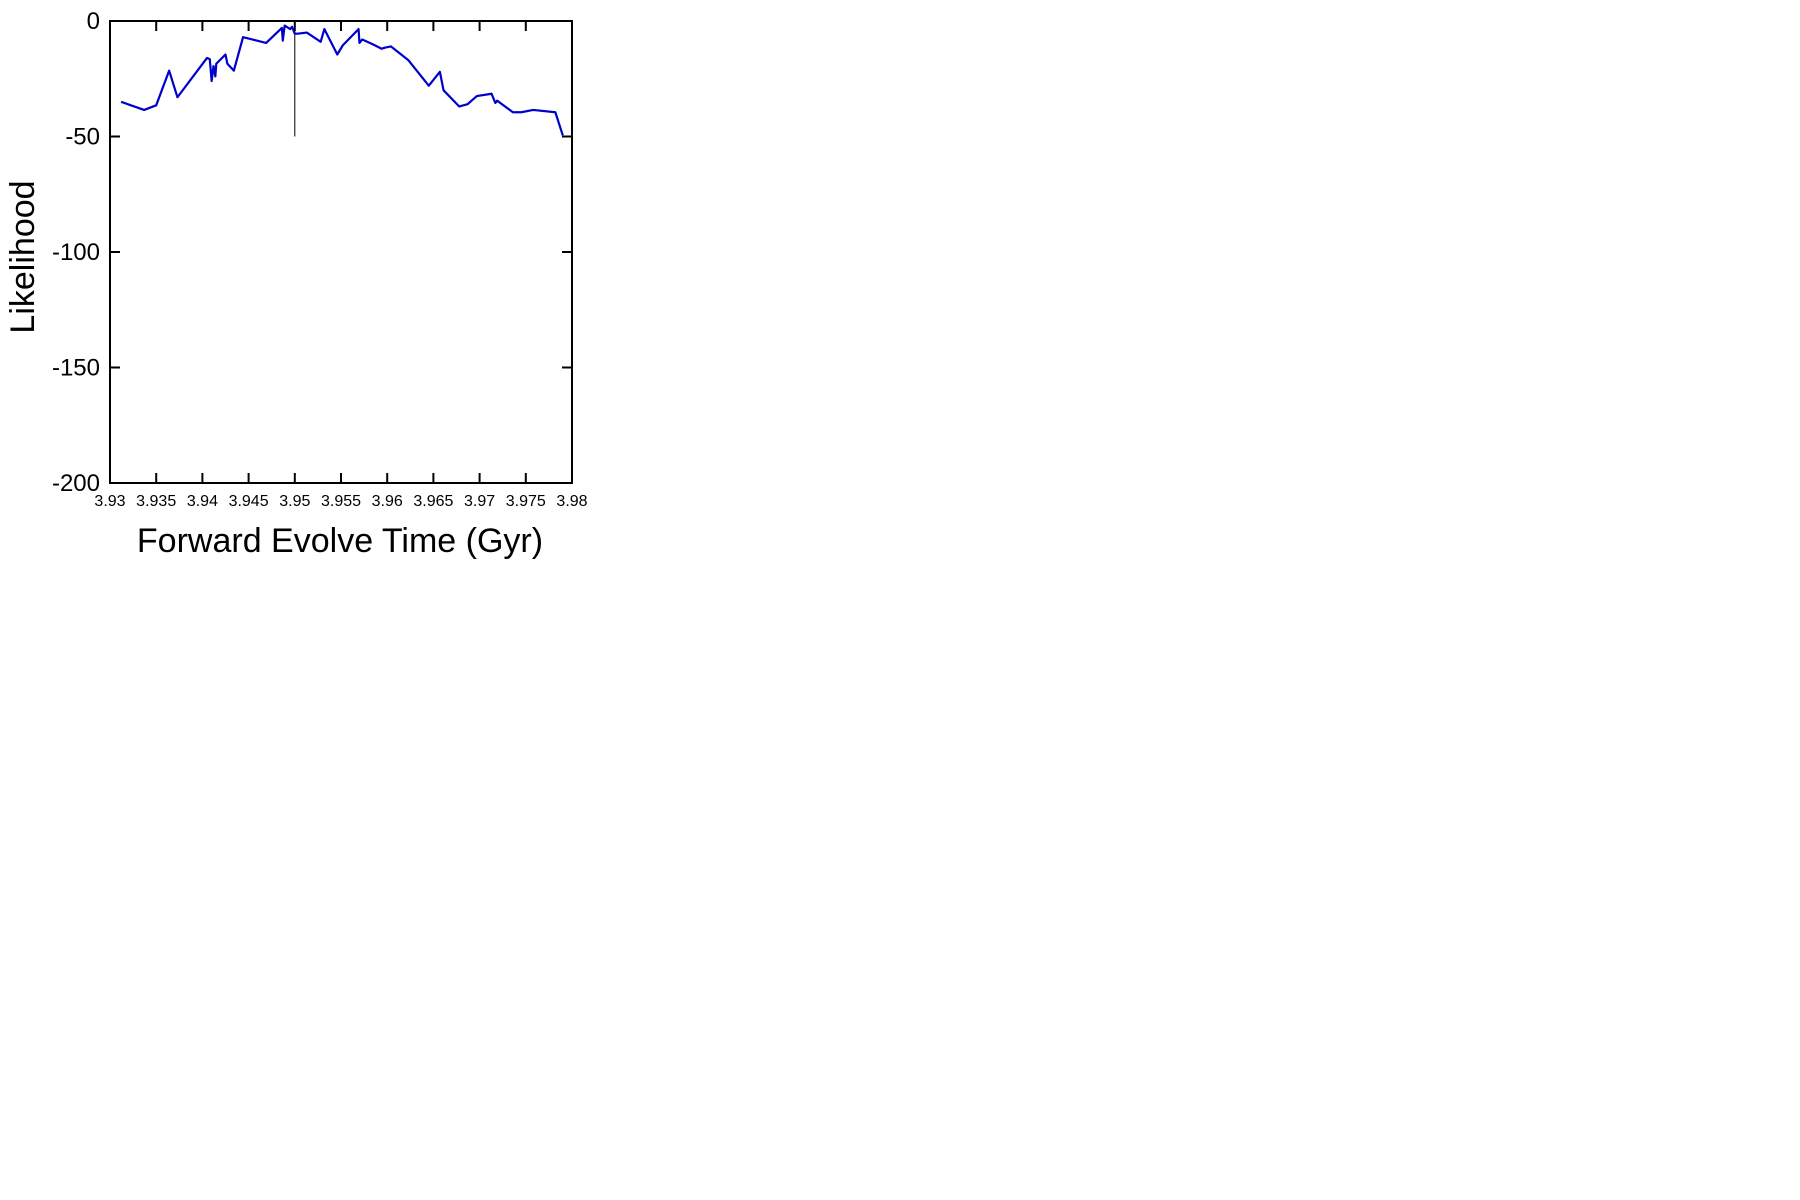 The image size is (1800, 1200). I want to click on plot-frame, so click(341, 252).